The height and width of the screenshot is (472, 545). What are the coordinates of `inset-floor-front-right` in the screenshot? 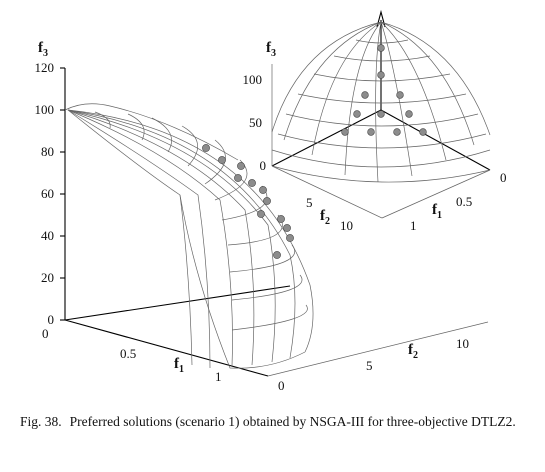 It's located at (436, 194).